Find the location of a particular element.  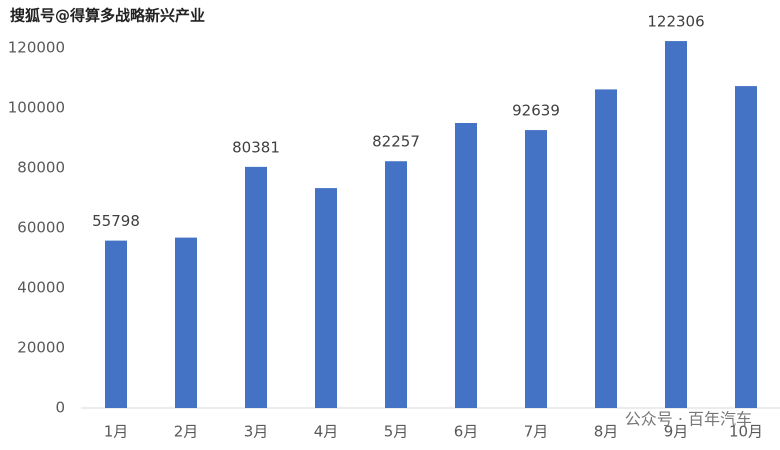

x-tick-label: 9月 is located at coordinates (676, 432).